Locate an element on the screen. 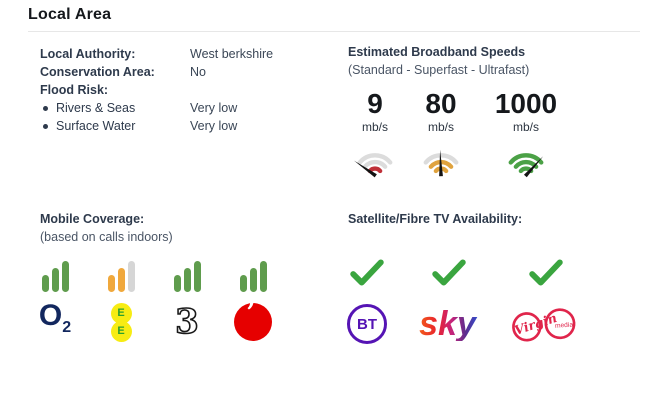 The width and height of the screenshot is (656, 420). mobile-providers: O2 E E 3 is located at coordinates (178, 302).